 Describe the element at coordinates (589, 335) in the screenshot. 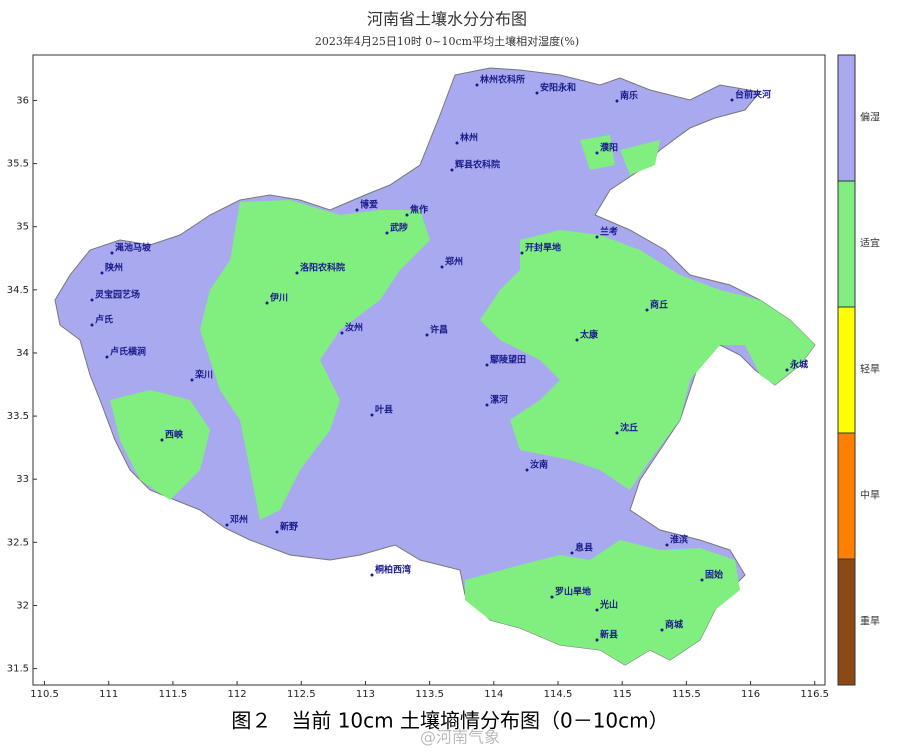

I see `station-label: 太康` at that location.